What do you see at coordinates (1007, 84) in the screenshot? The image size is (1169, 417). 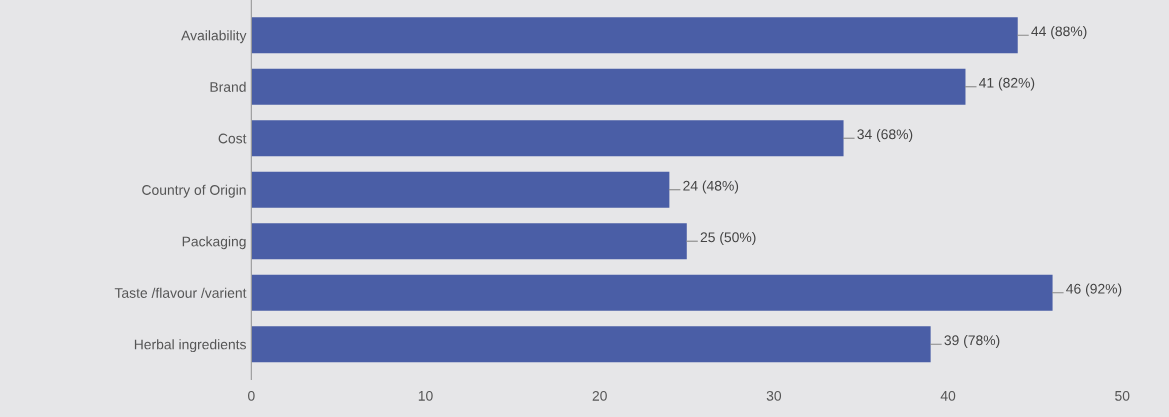 I see `data-label: 41 (82%)` at bounding box center [1007, 84].